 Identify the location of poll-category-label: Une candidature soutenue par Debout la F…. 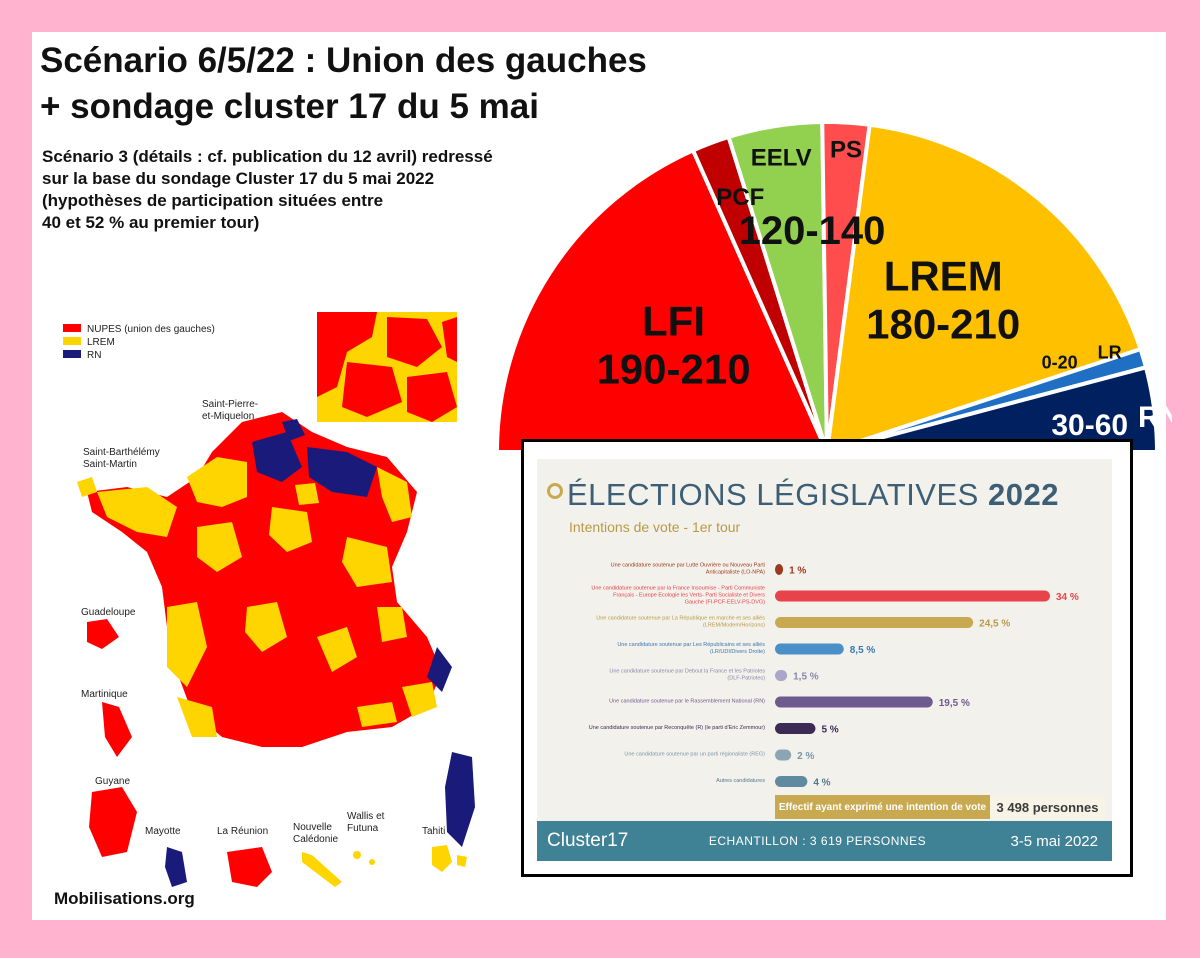
(687, 672).